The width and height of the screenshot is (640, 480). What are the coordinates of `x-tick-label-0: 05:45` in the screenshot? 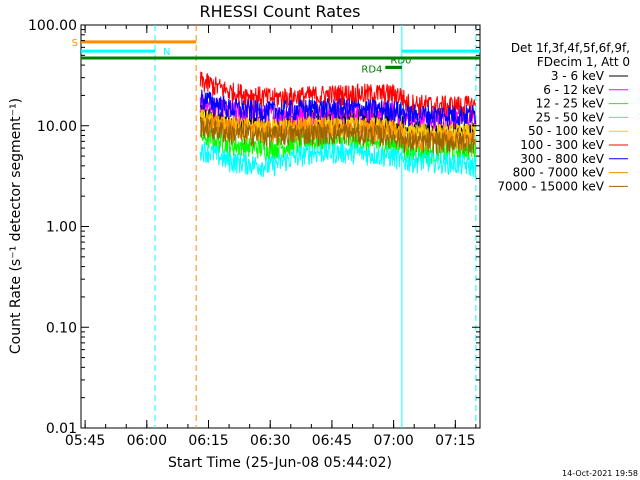 It's located at (85, 441).